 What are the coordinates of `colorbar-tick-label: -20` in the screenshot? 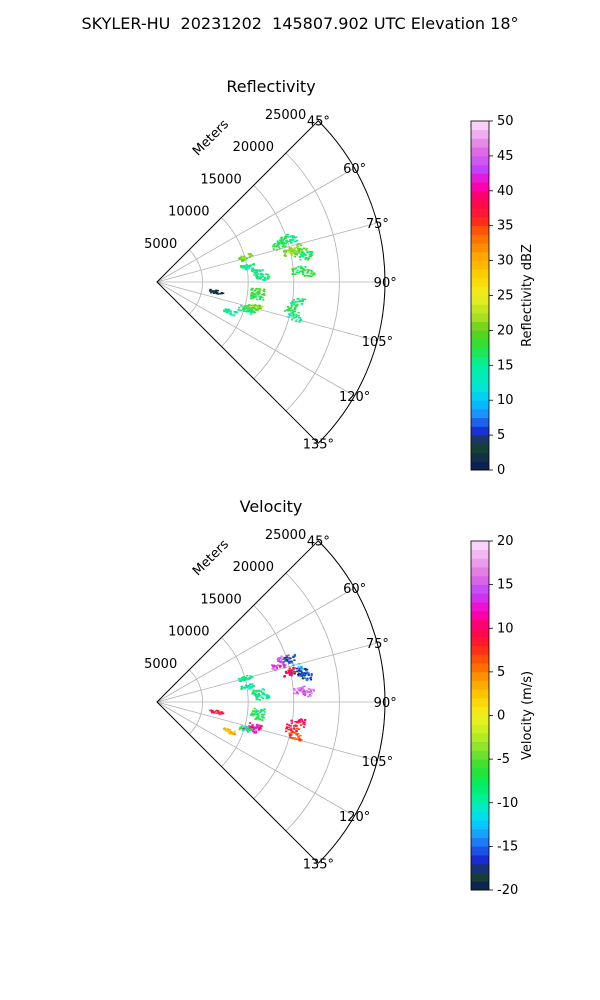 It's located at (507, 890).